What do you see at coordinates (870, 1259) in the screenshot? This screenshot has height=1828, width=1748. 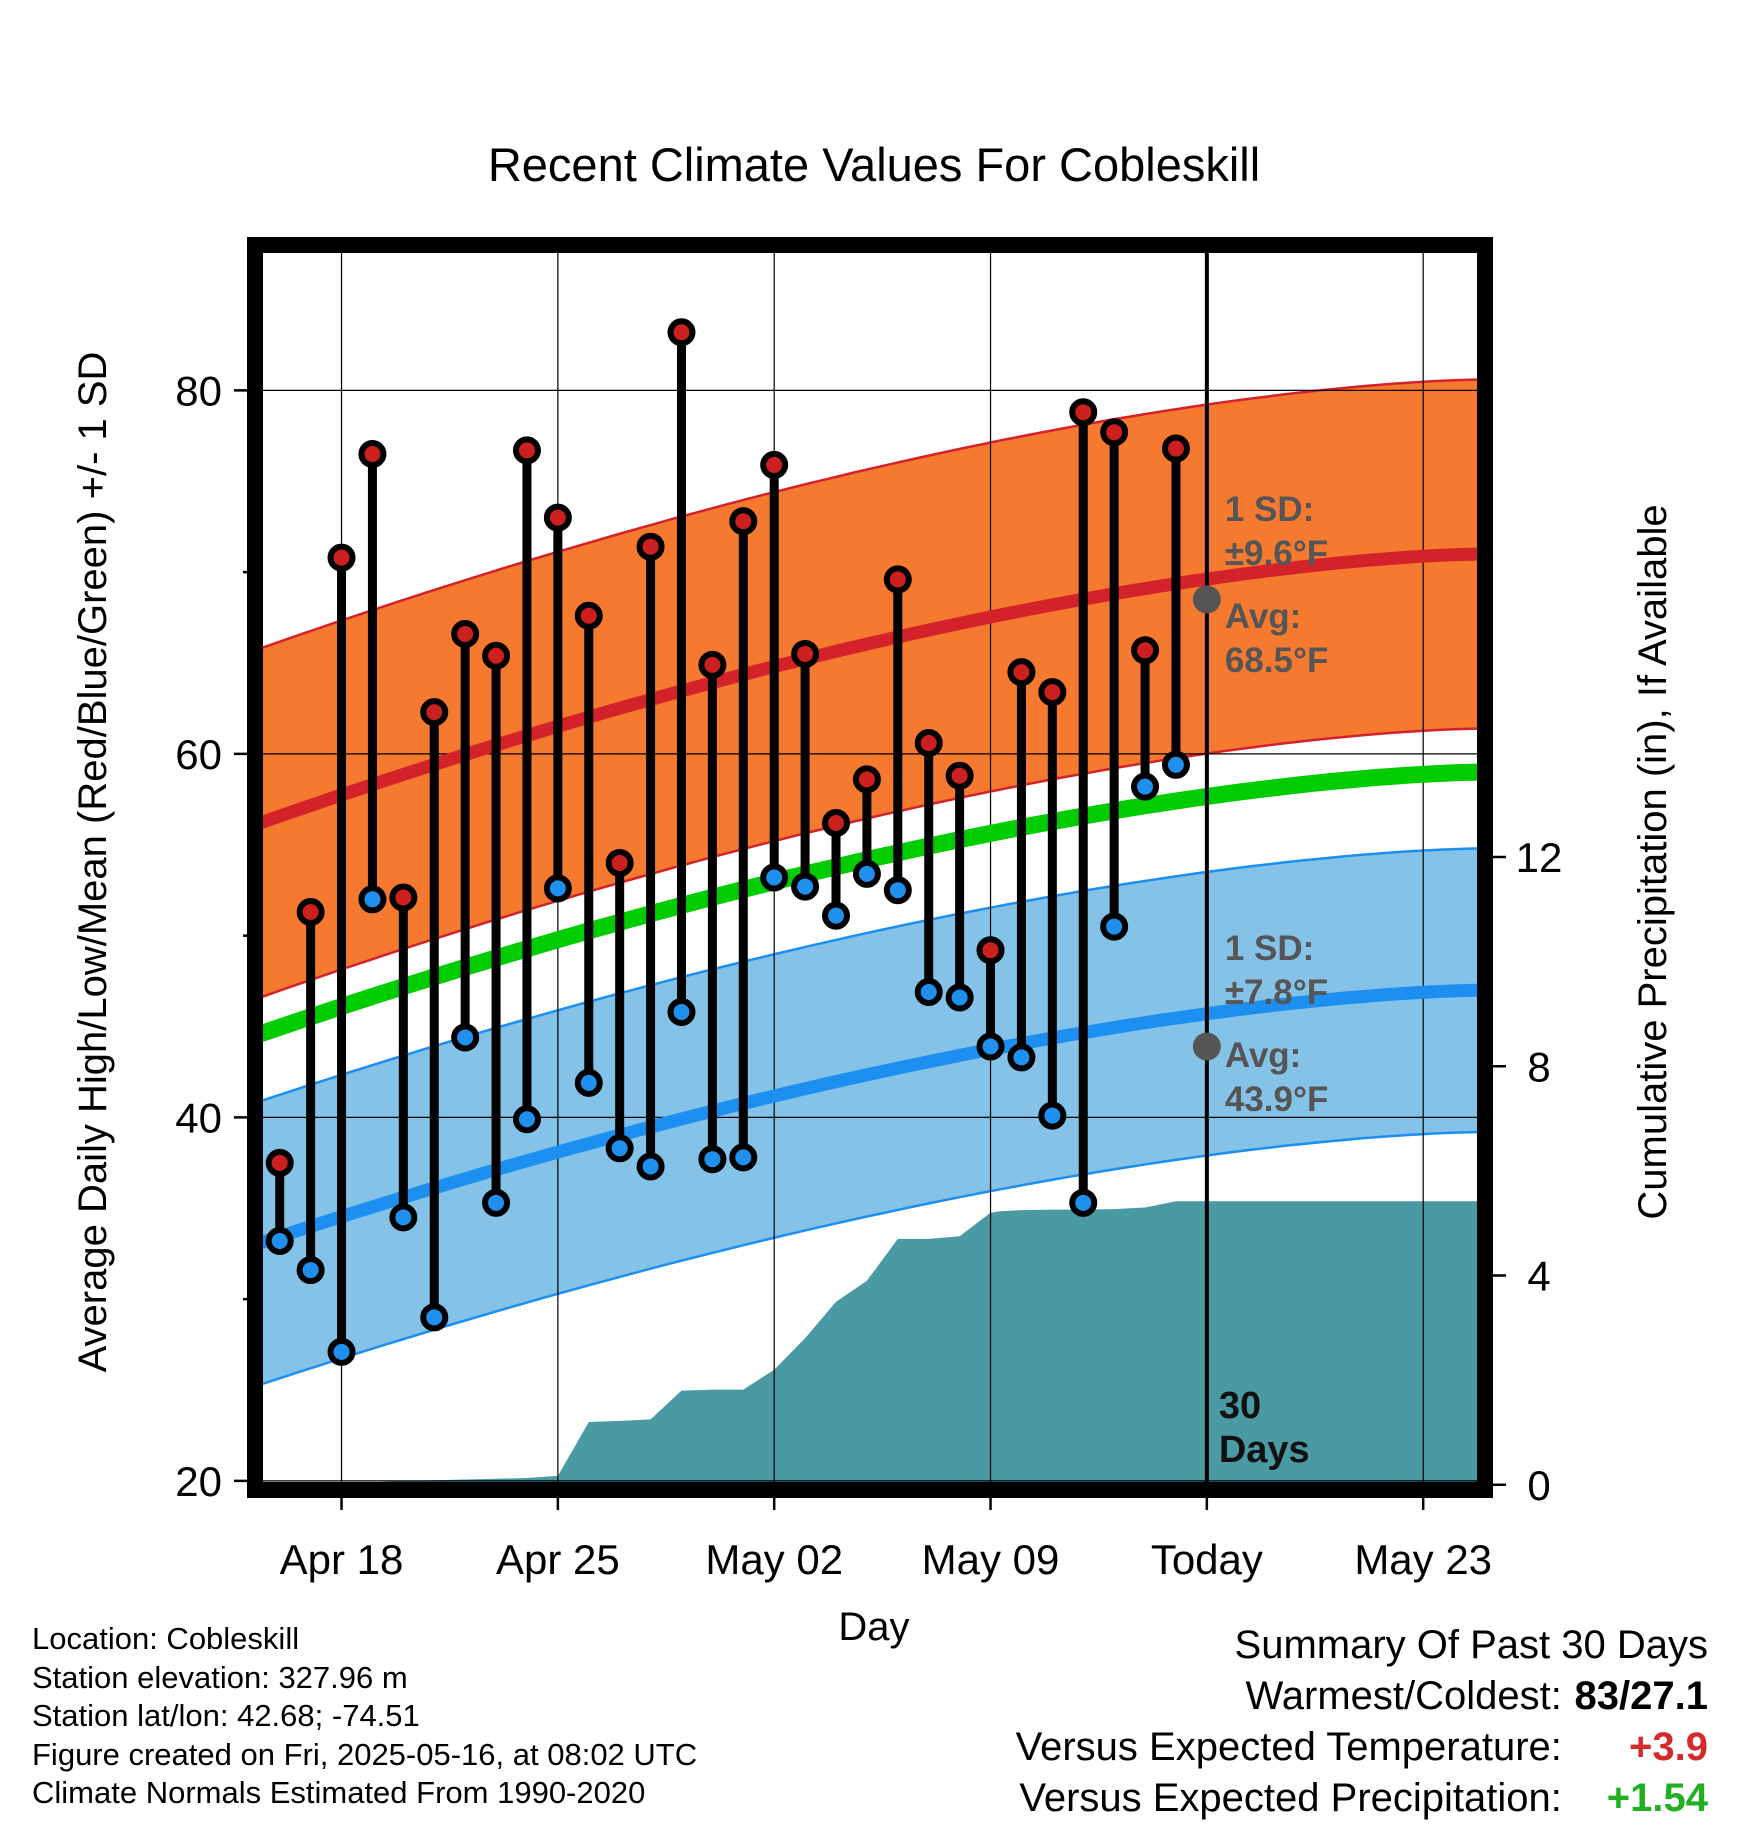 I see `low-lower-sd-line` at bounding box center [870, 1259].